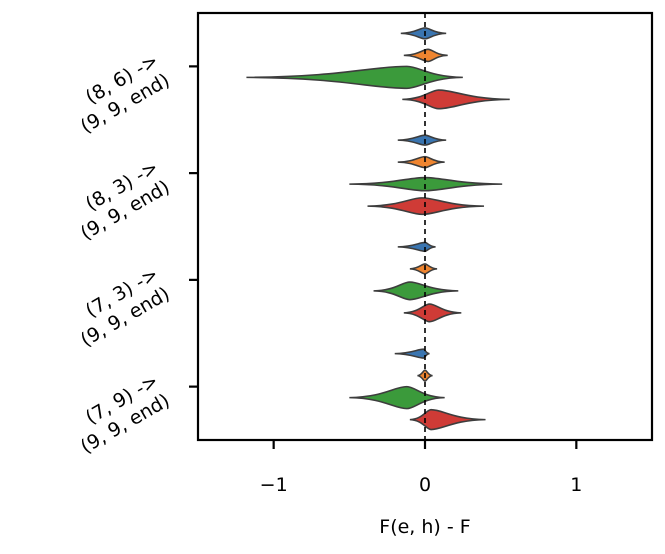  What do you see at coordinates (119, 307) in the screenshot?
I see `y-tick-label-3: (7, 3) ->(9, 9, end)` at bounding box center [119, 307].